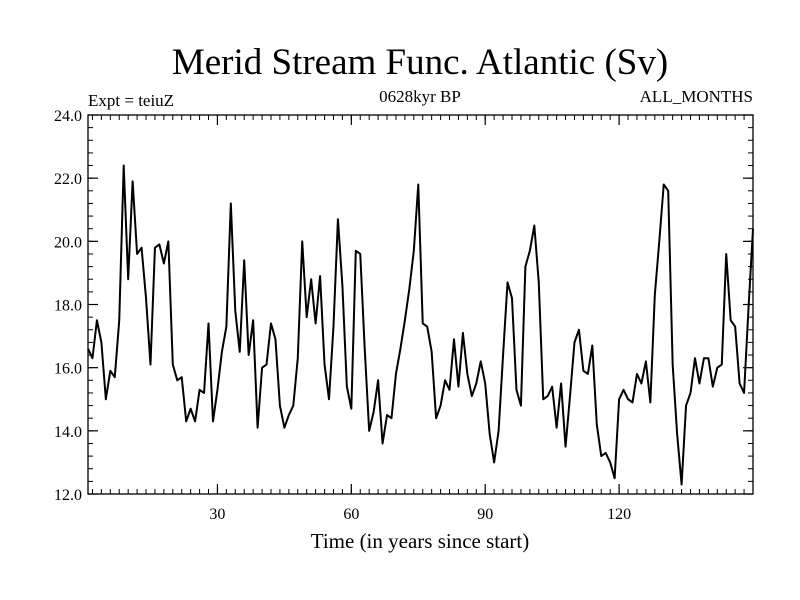 The image size is (800, 600). What do you see at coordinates (420, 62) in the screenshot?
I see `chart-title: Merid Stream Func. Atlantic (Sv)` at bounding box center [420, 62].